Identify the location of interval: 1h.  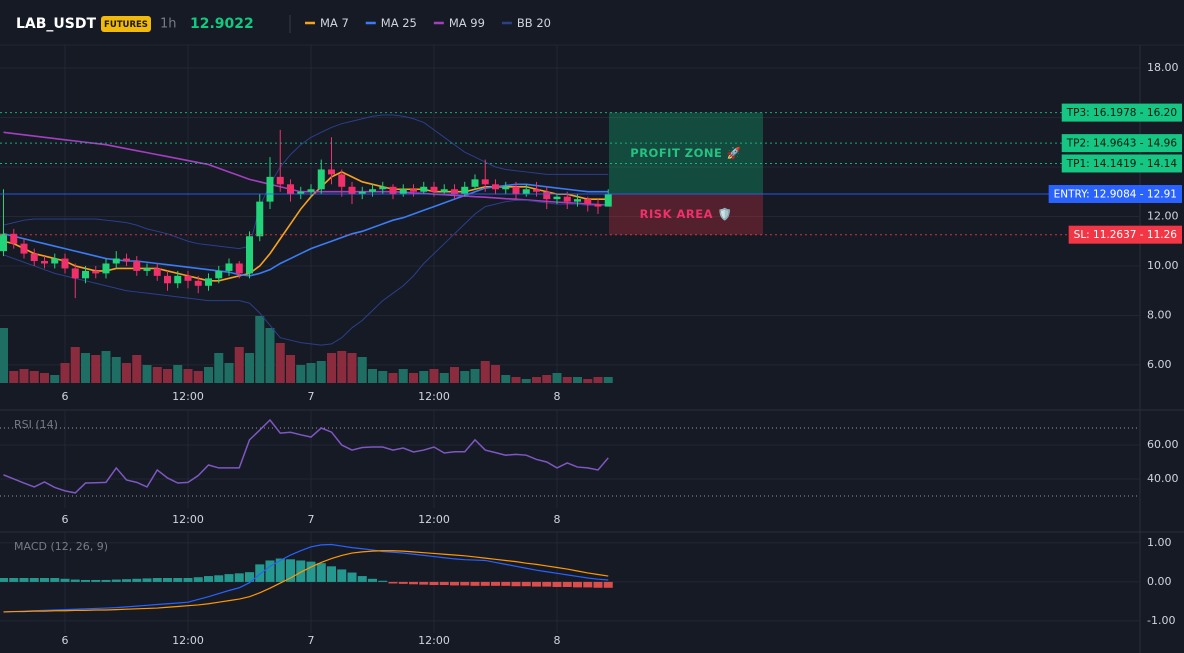
(168, 24).